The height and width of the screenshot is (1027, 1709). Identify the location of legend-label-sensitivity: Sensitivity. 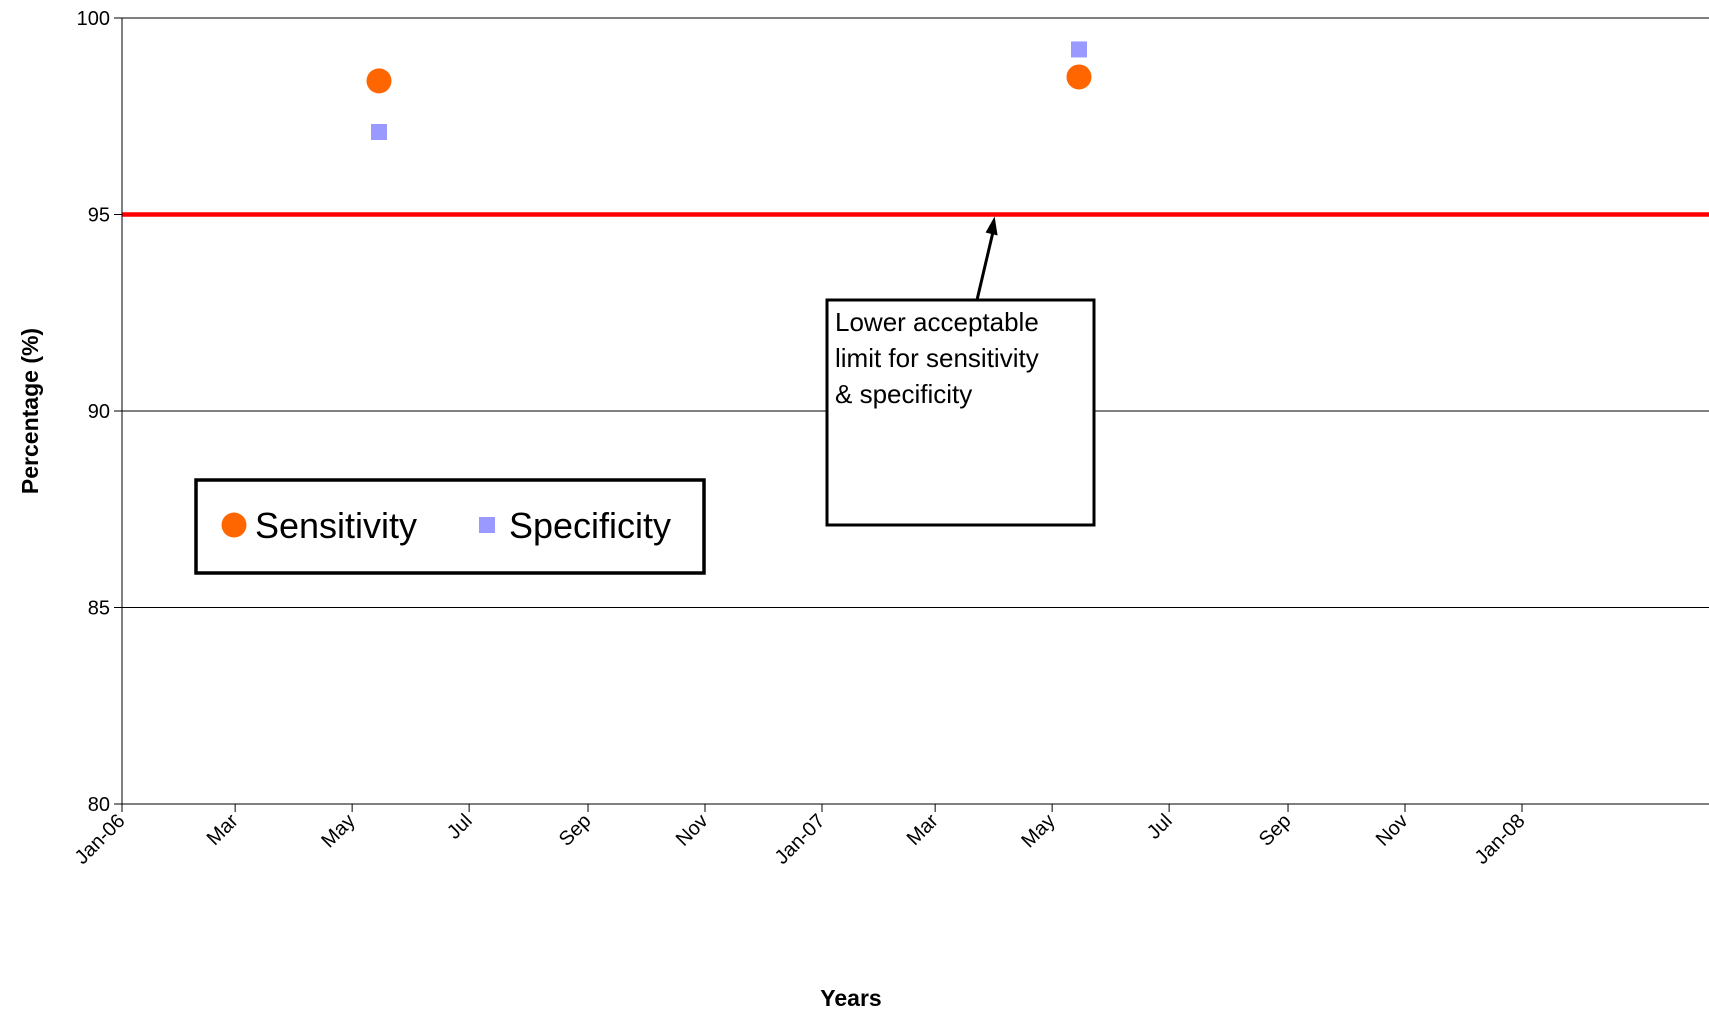
(336, 525).